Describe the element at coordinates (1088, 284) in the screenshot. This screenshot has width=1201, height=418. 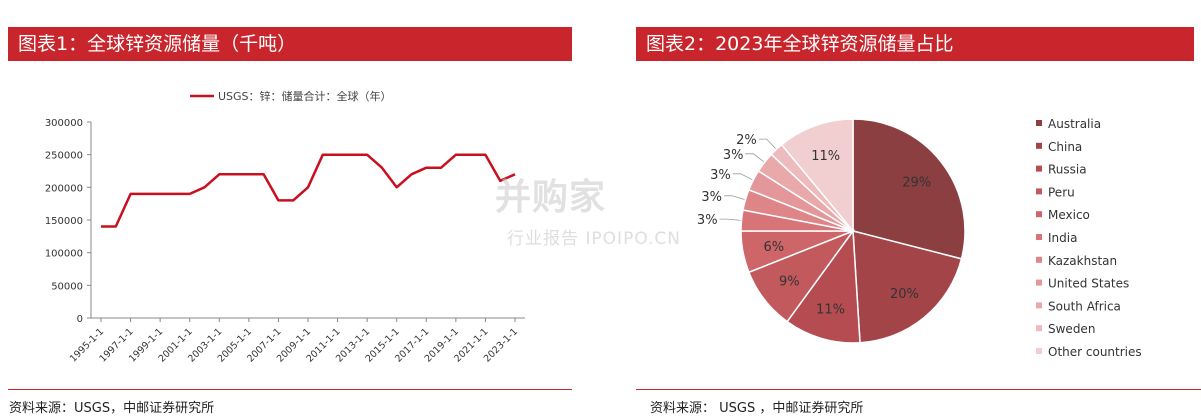
I see `legend-label: United States` at that location.